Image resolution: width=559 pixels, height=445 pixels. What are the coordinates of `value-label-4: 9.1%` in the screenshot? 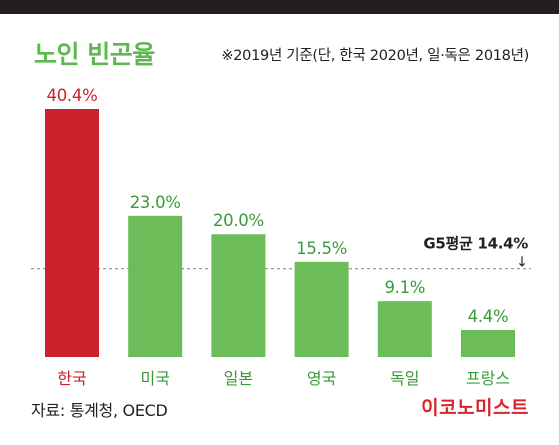 It's located at (404, 287).